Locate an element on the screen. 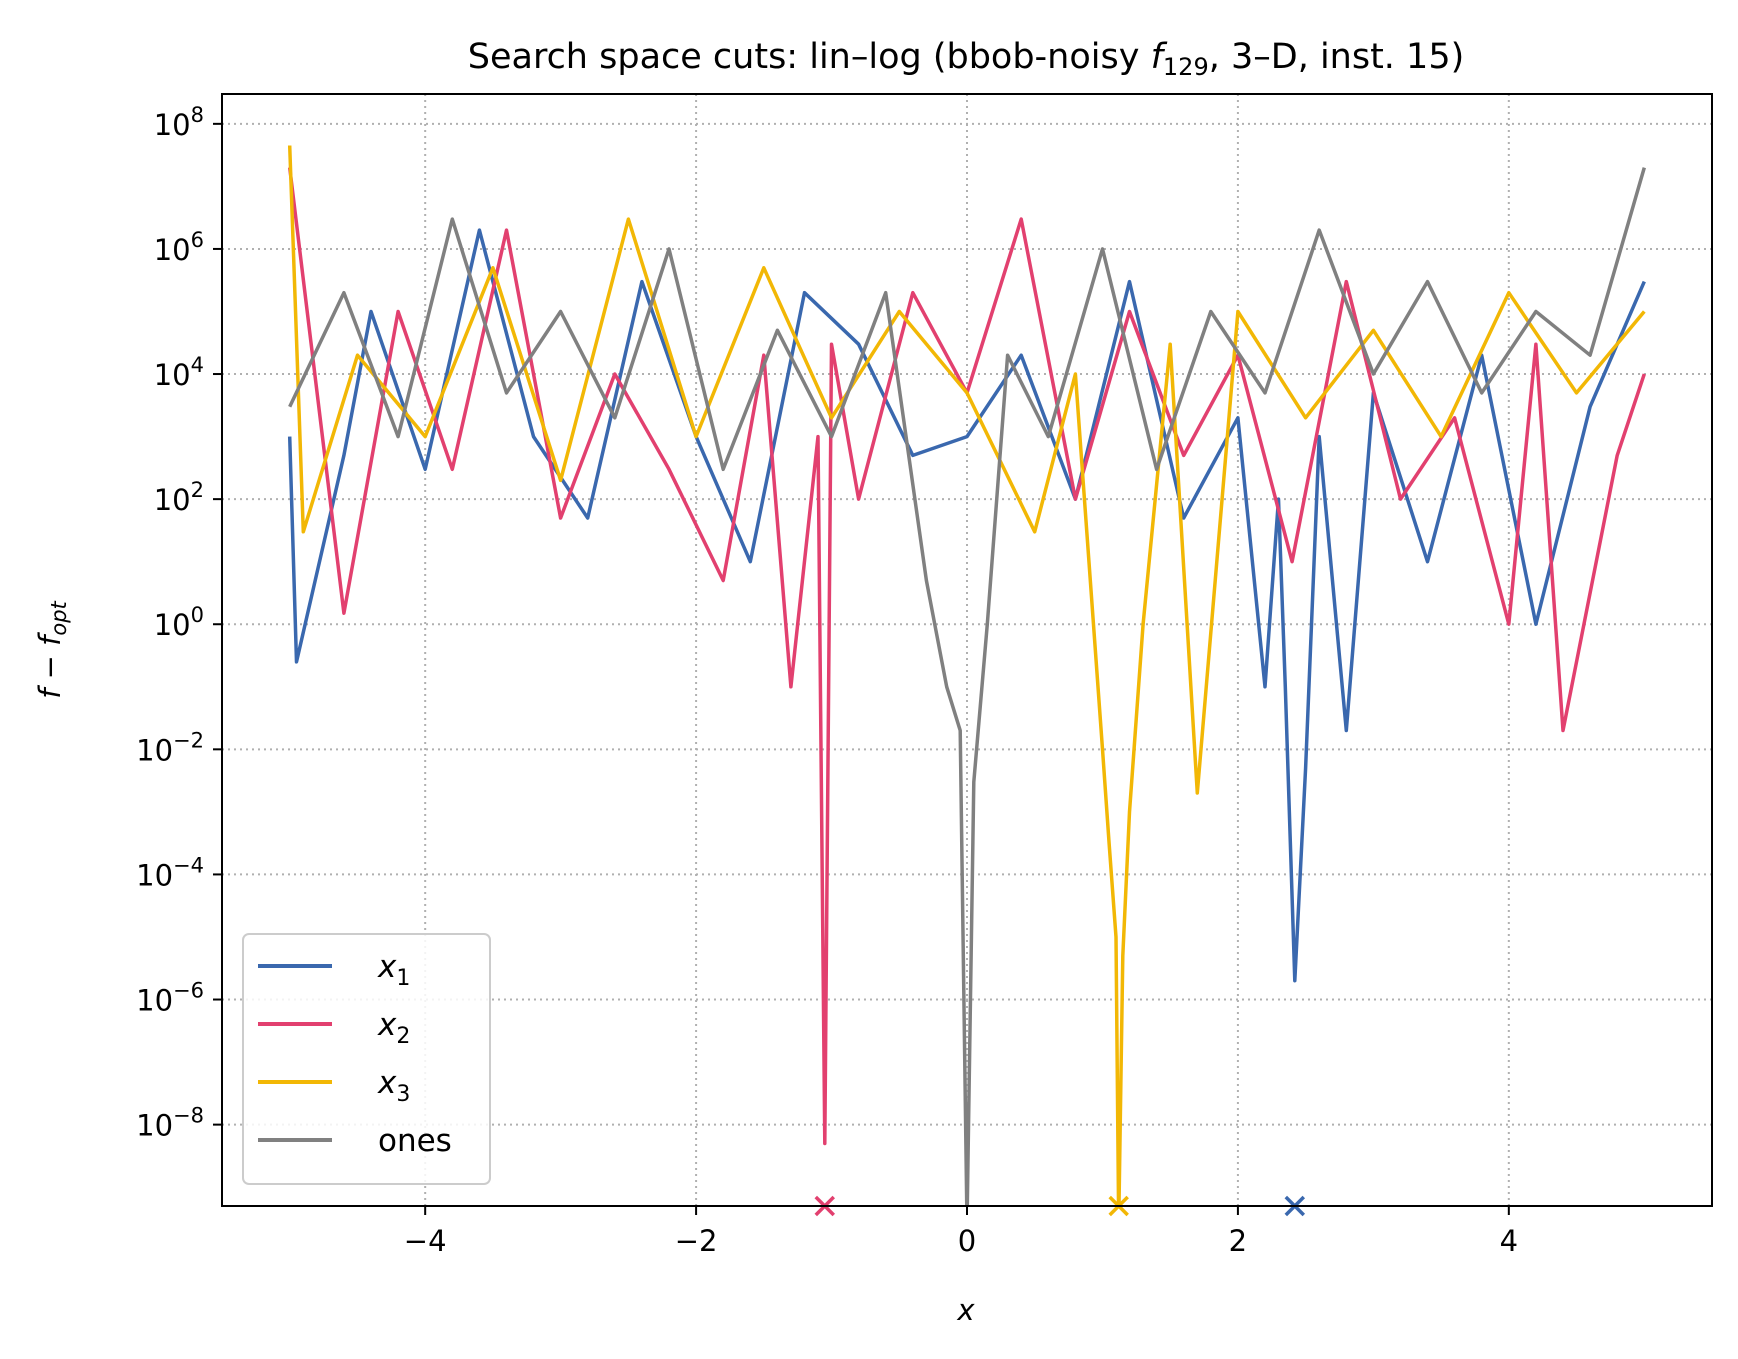 The height and width of the screenshot is (1359, 1738). y-tick-label: 10⁰ is located at coordinates (179, 622).